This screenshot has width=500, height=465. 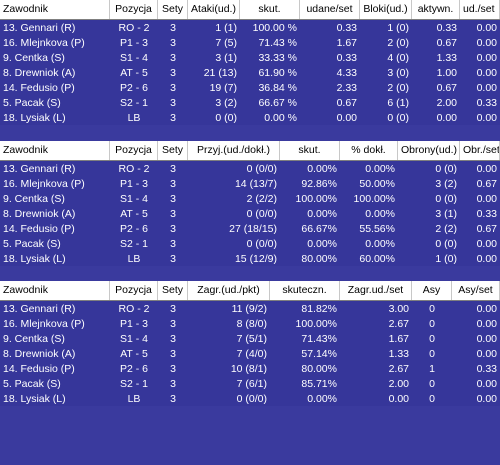 I want to click on successful-per-set: 0.67, so click(x=346, y=102).